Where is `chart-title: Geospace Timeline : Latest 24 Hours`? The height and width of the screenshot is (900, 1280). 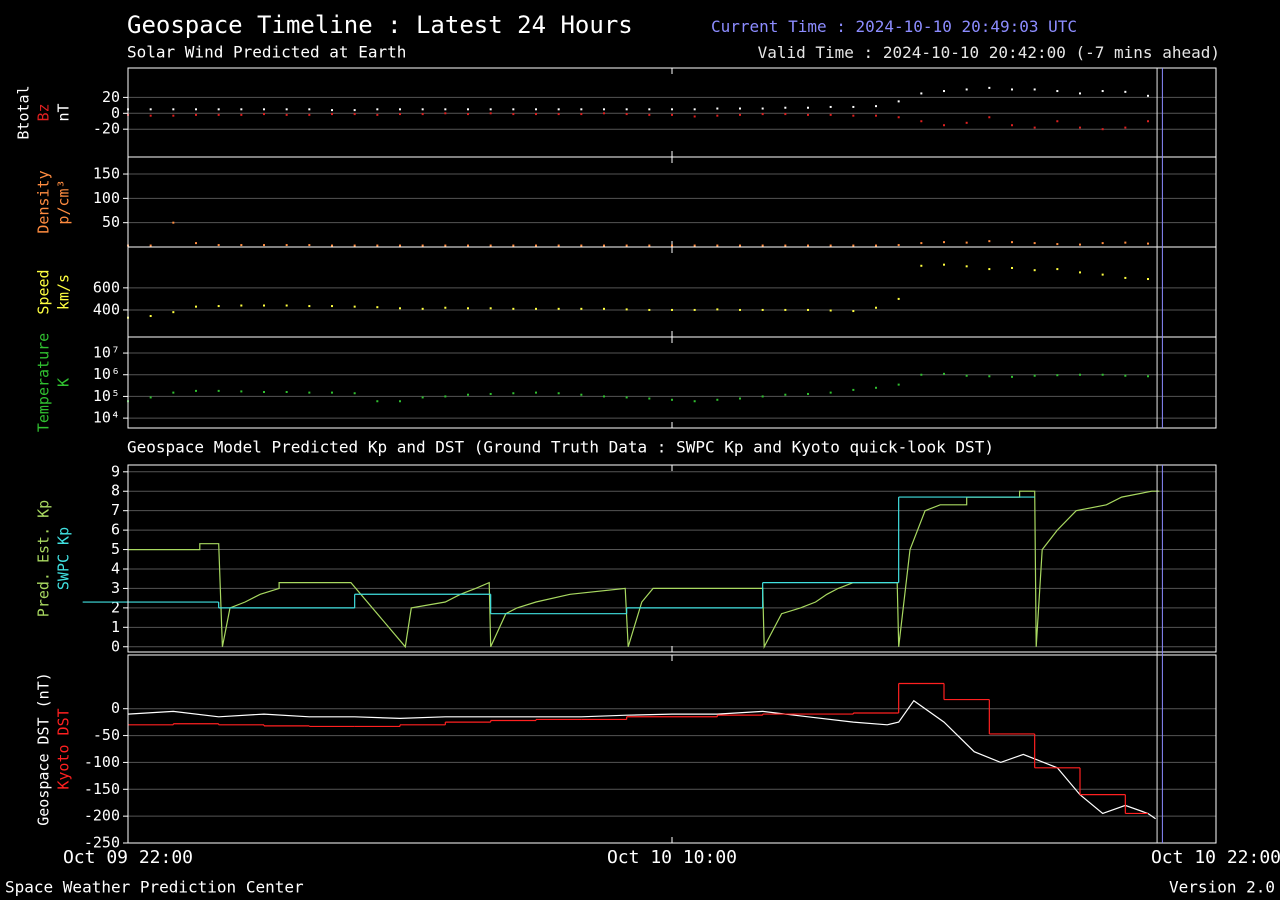 chart-title: Geospace Timeline : Latest 24 Hours is located at coordinates (380, 25).